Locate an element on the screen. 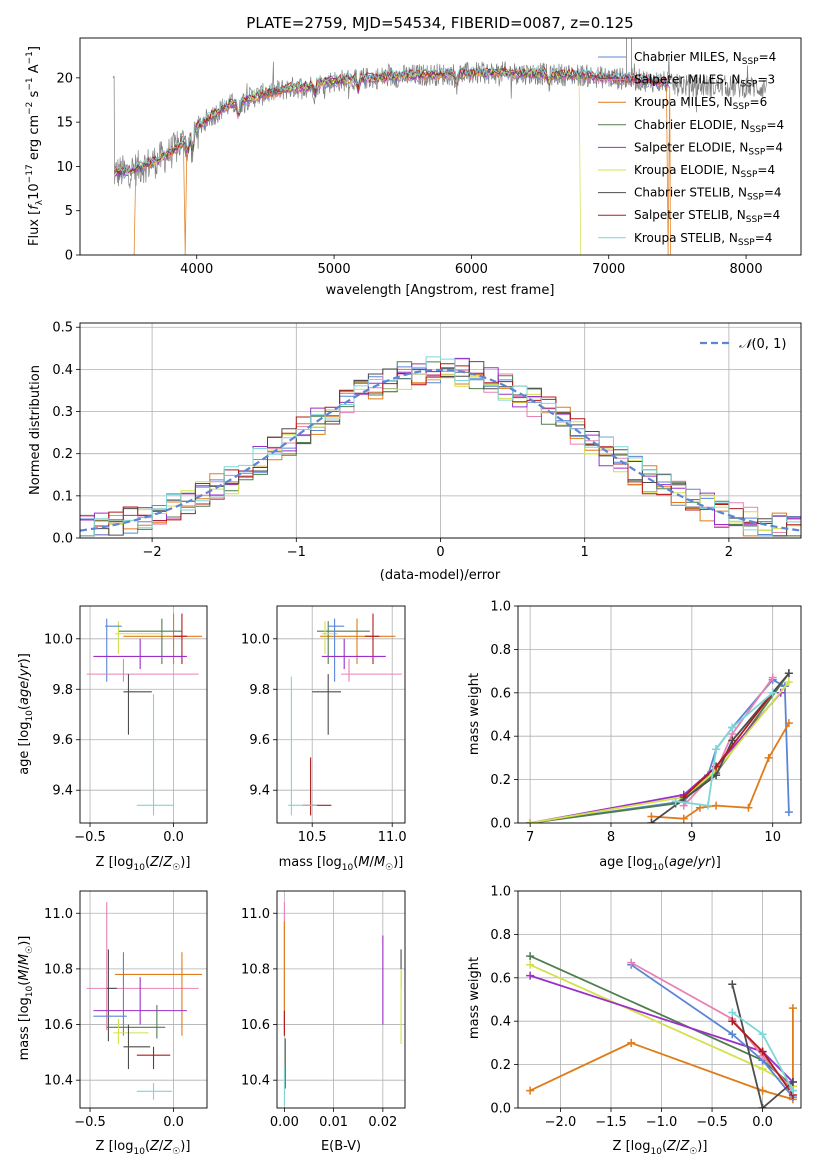 This screenshot has height=1170, width=819. series-line-chabrier-stelib is located at coordinates (762, 1046).